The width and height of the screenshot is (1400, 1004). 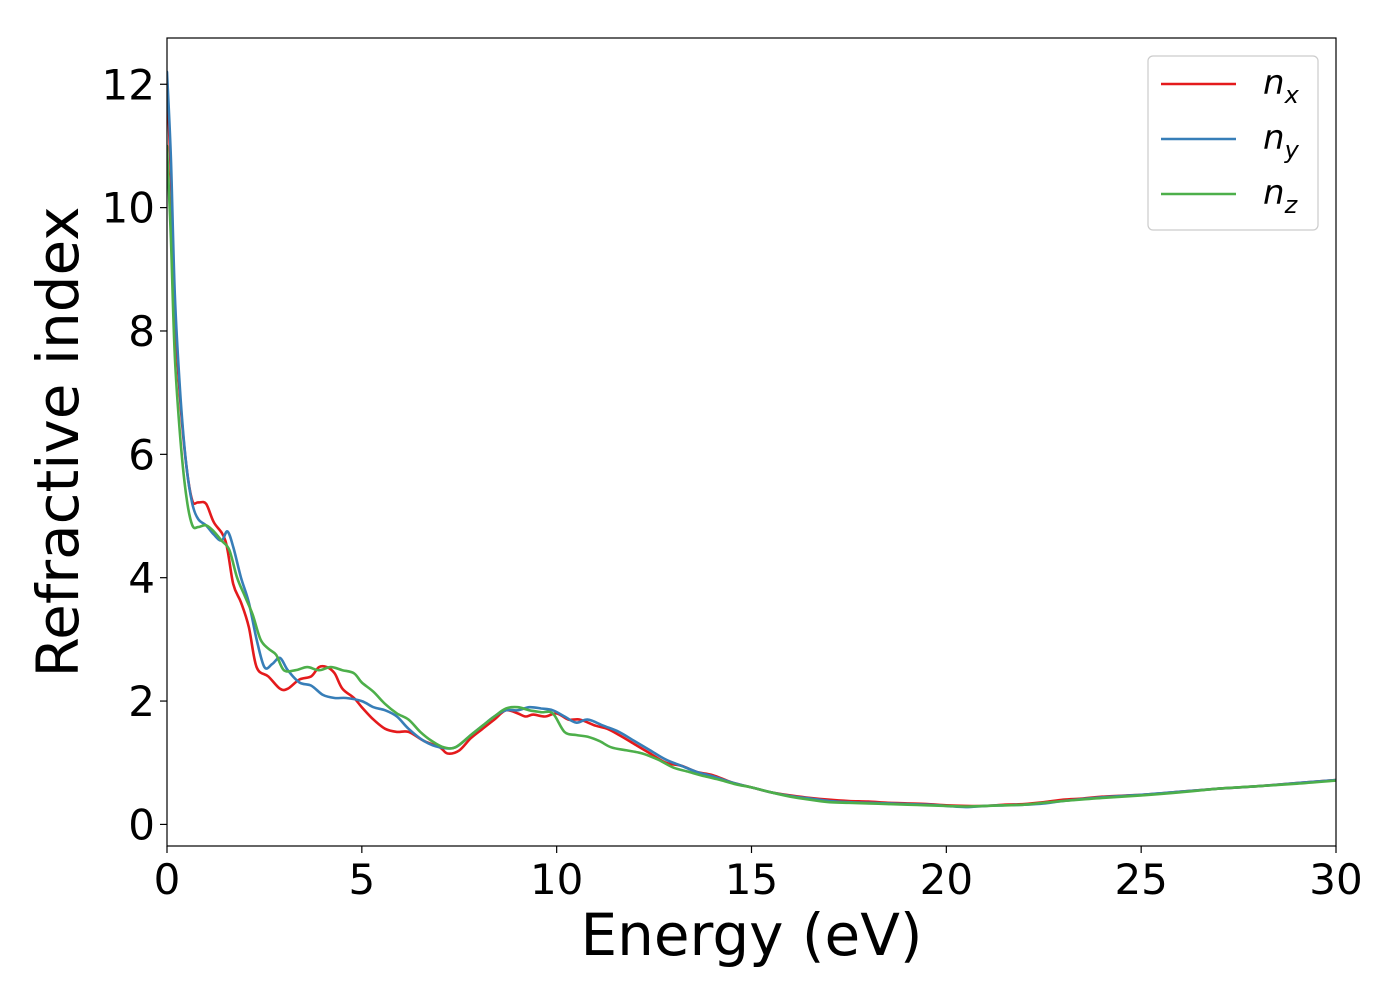 I want to click on legend-subscript: z, so click(x=1291, y=205).